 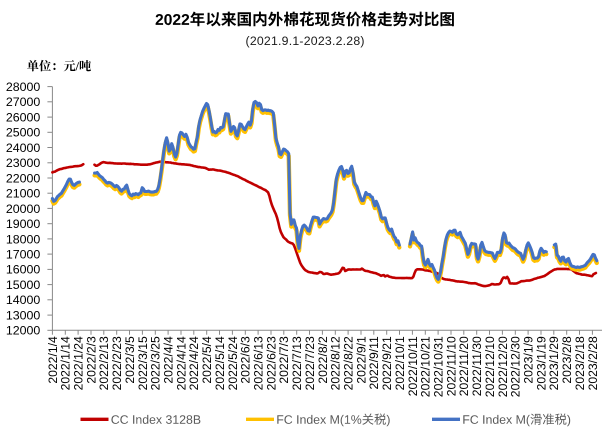 I want to click on svg-text: 2022/4/24, so click(x=194, y=363).